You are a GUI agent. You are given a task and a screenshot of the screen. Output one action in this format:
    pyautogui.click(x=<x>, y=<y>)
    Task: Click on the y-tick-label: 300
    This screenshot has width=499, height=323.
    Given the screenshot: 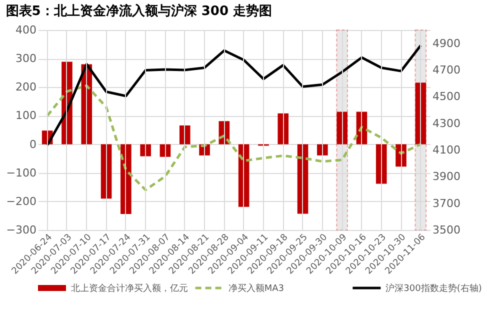 What is the action you would take?
    pyautogui.click(x=26, y=59)
    